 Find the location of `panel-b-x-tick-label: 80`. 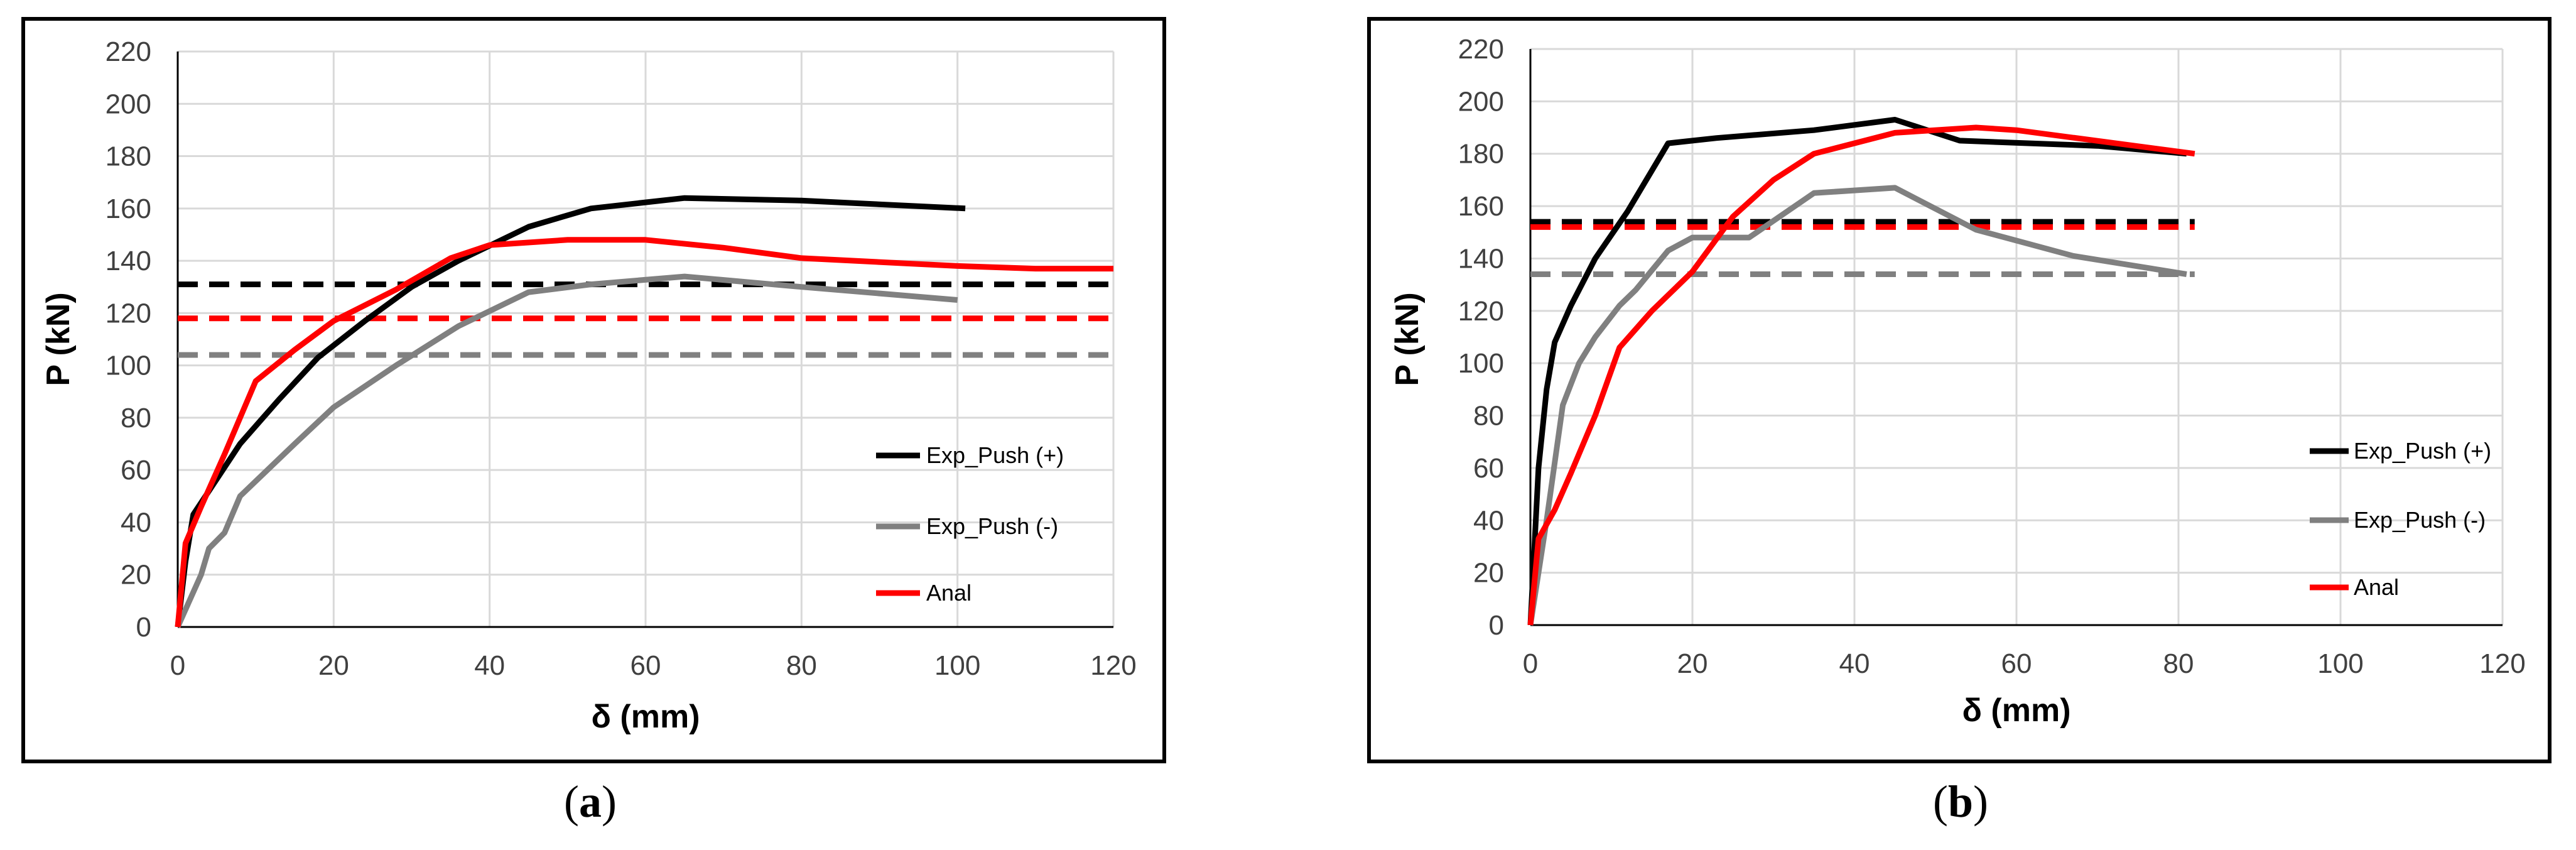

panel-b-x-tick-label: 80 is located at coordinates (2179, 663).